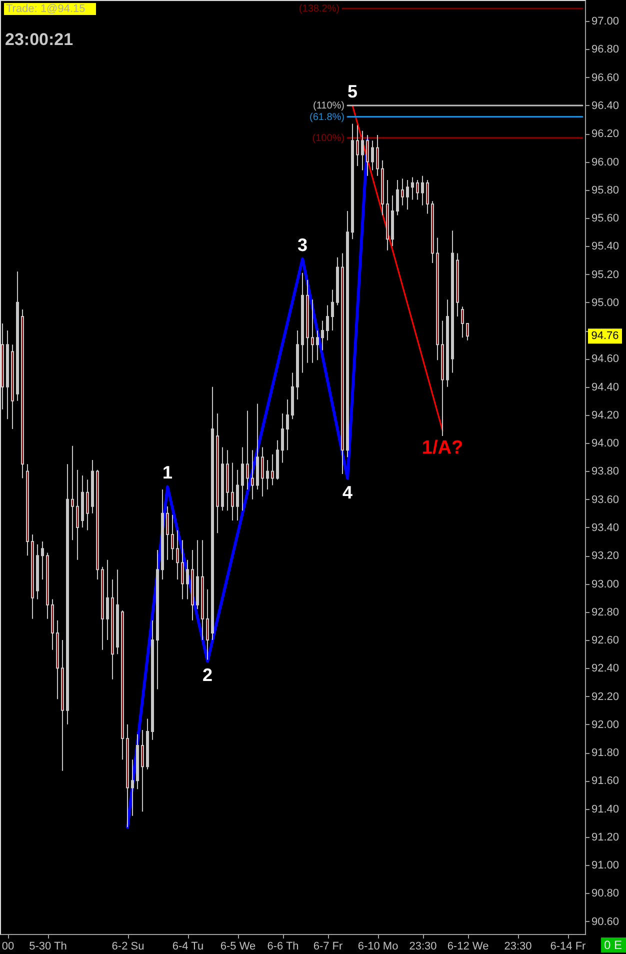  What do you see at coordinates (606, 415) in the screenshot?
I see `y-tick-label: 94.20` at bounding box center [606, 415].